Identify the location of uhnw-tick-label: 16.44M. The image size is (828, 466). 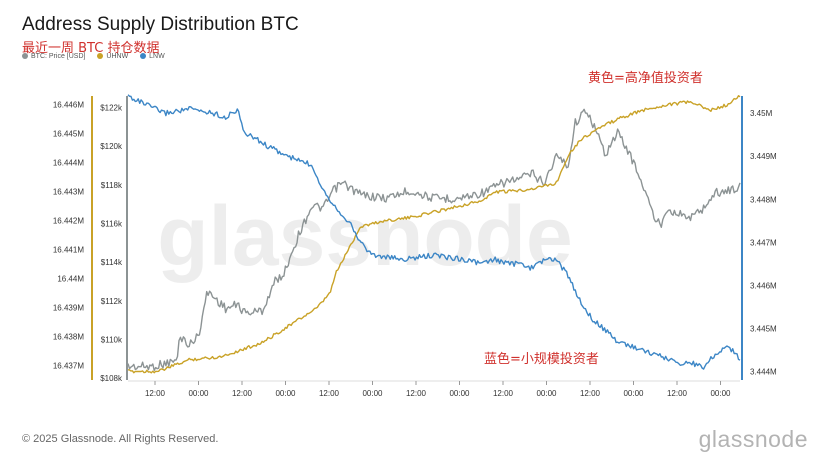
(70, 279).